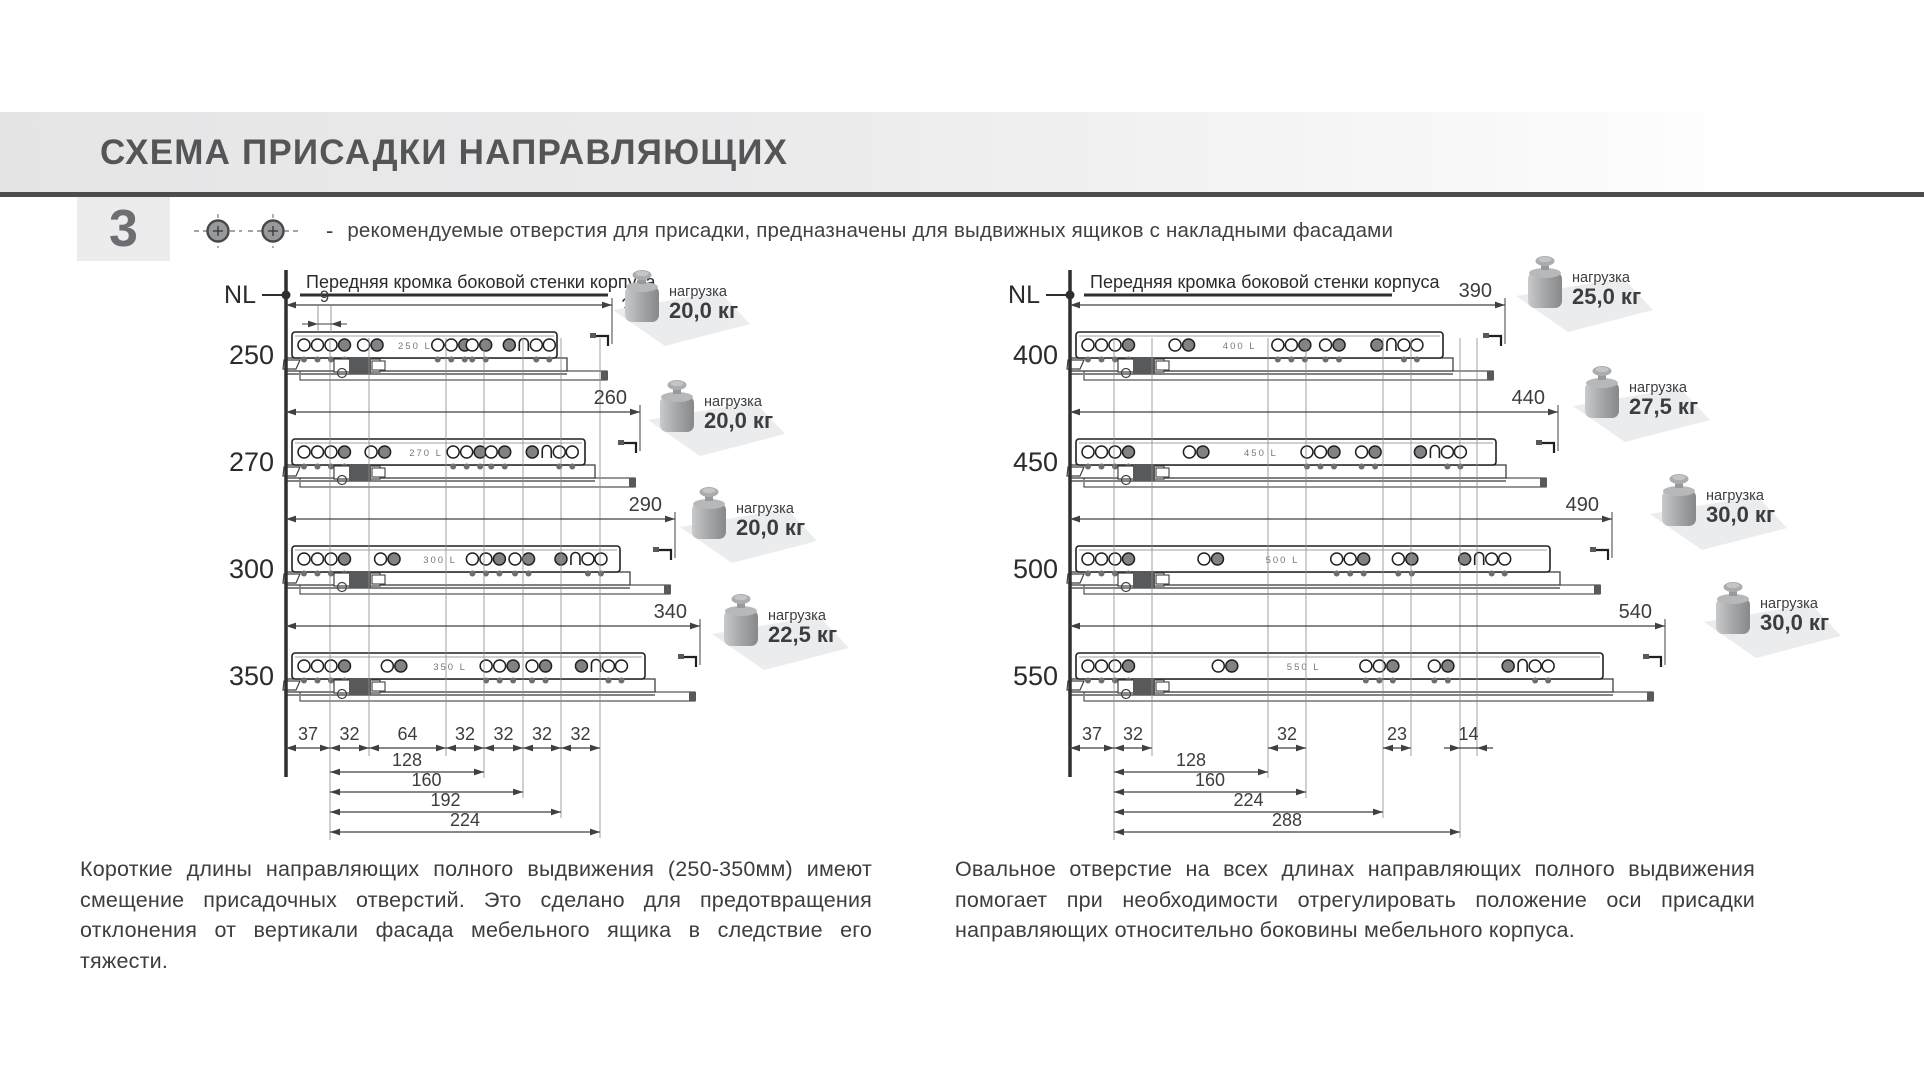 This screenshot has width=1924, height=1082. What do you see at coordinates (1528, 398) in the screenshot?
I see `dim-value: 440` at bounding box center [1528, 398].